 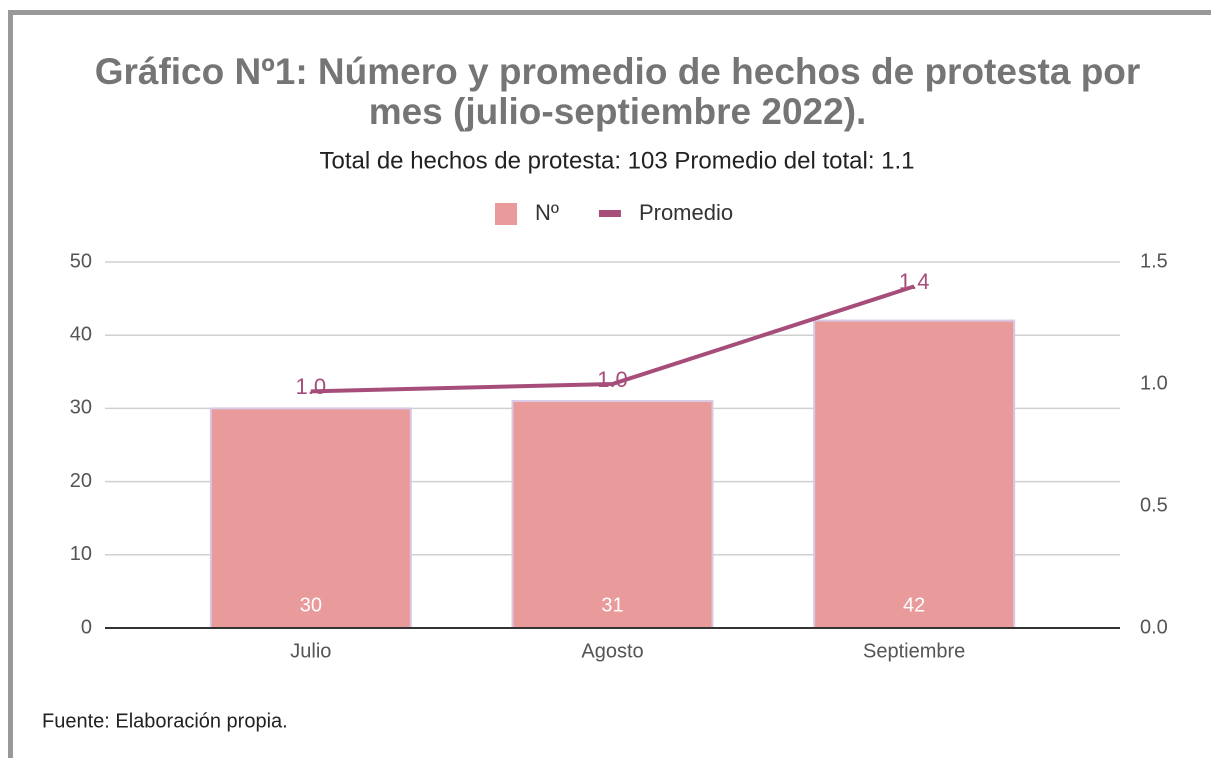 What do you see at coordinates (1154, 505) in the screenshot?
I see `y2-tick-label: 0.5` at bounding box center [1154, 505].